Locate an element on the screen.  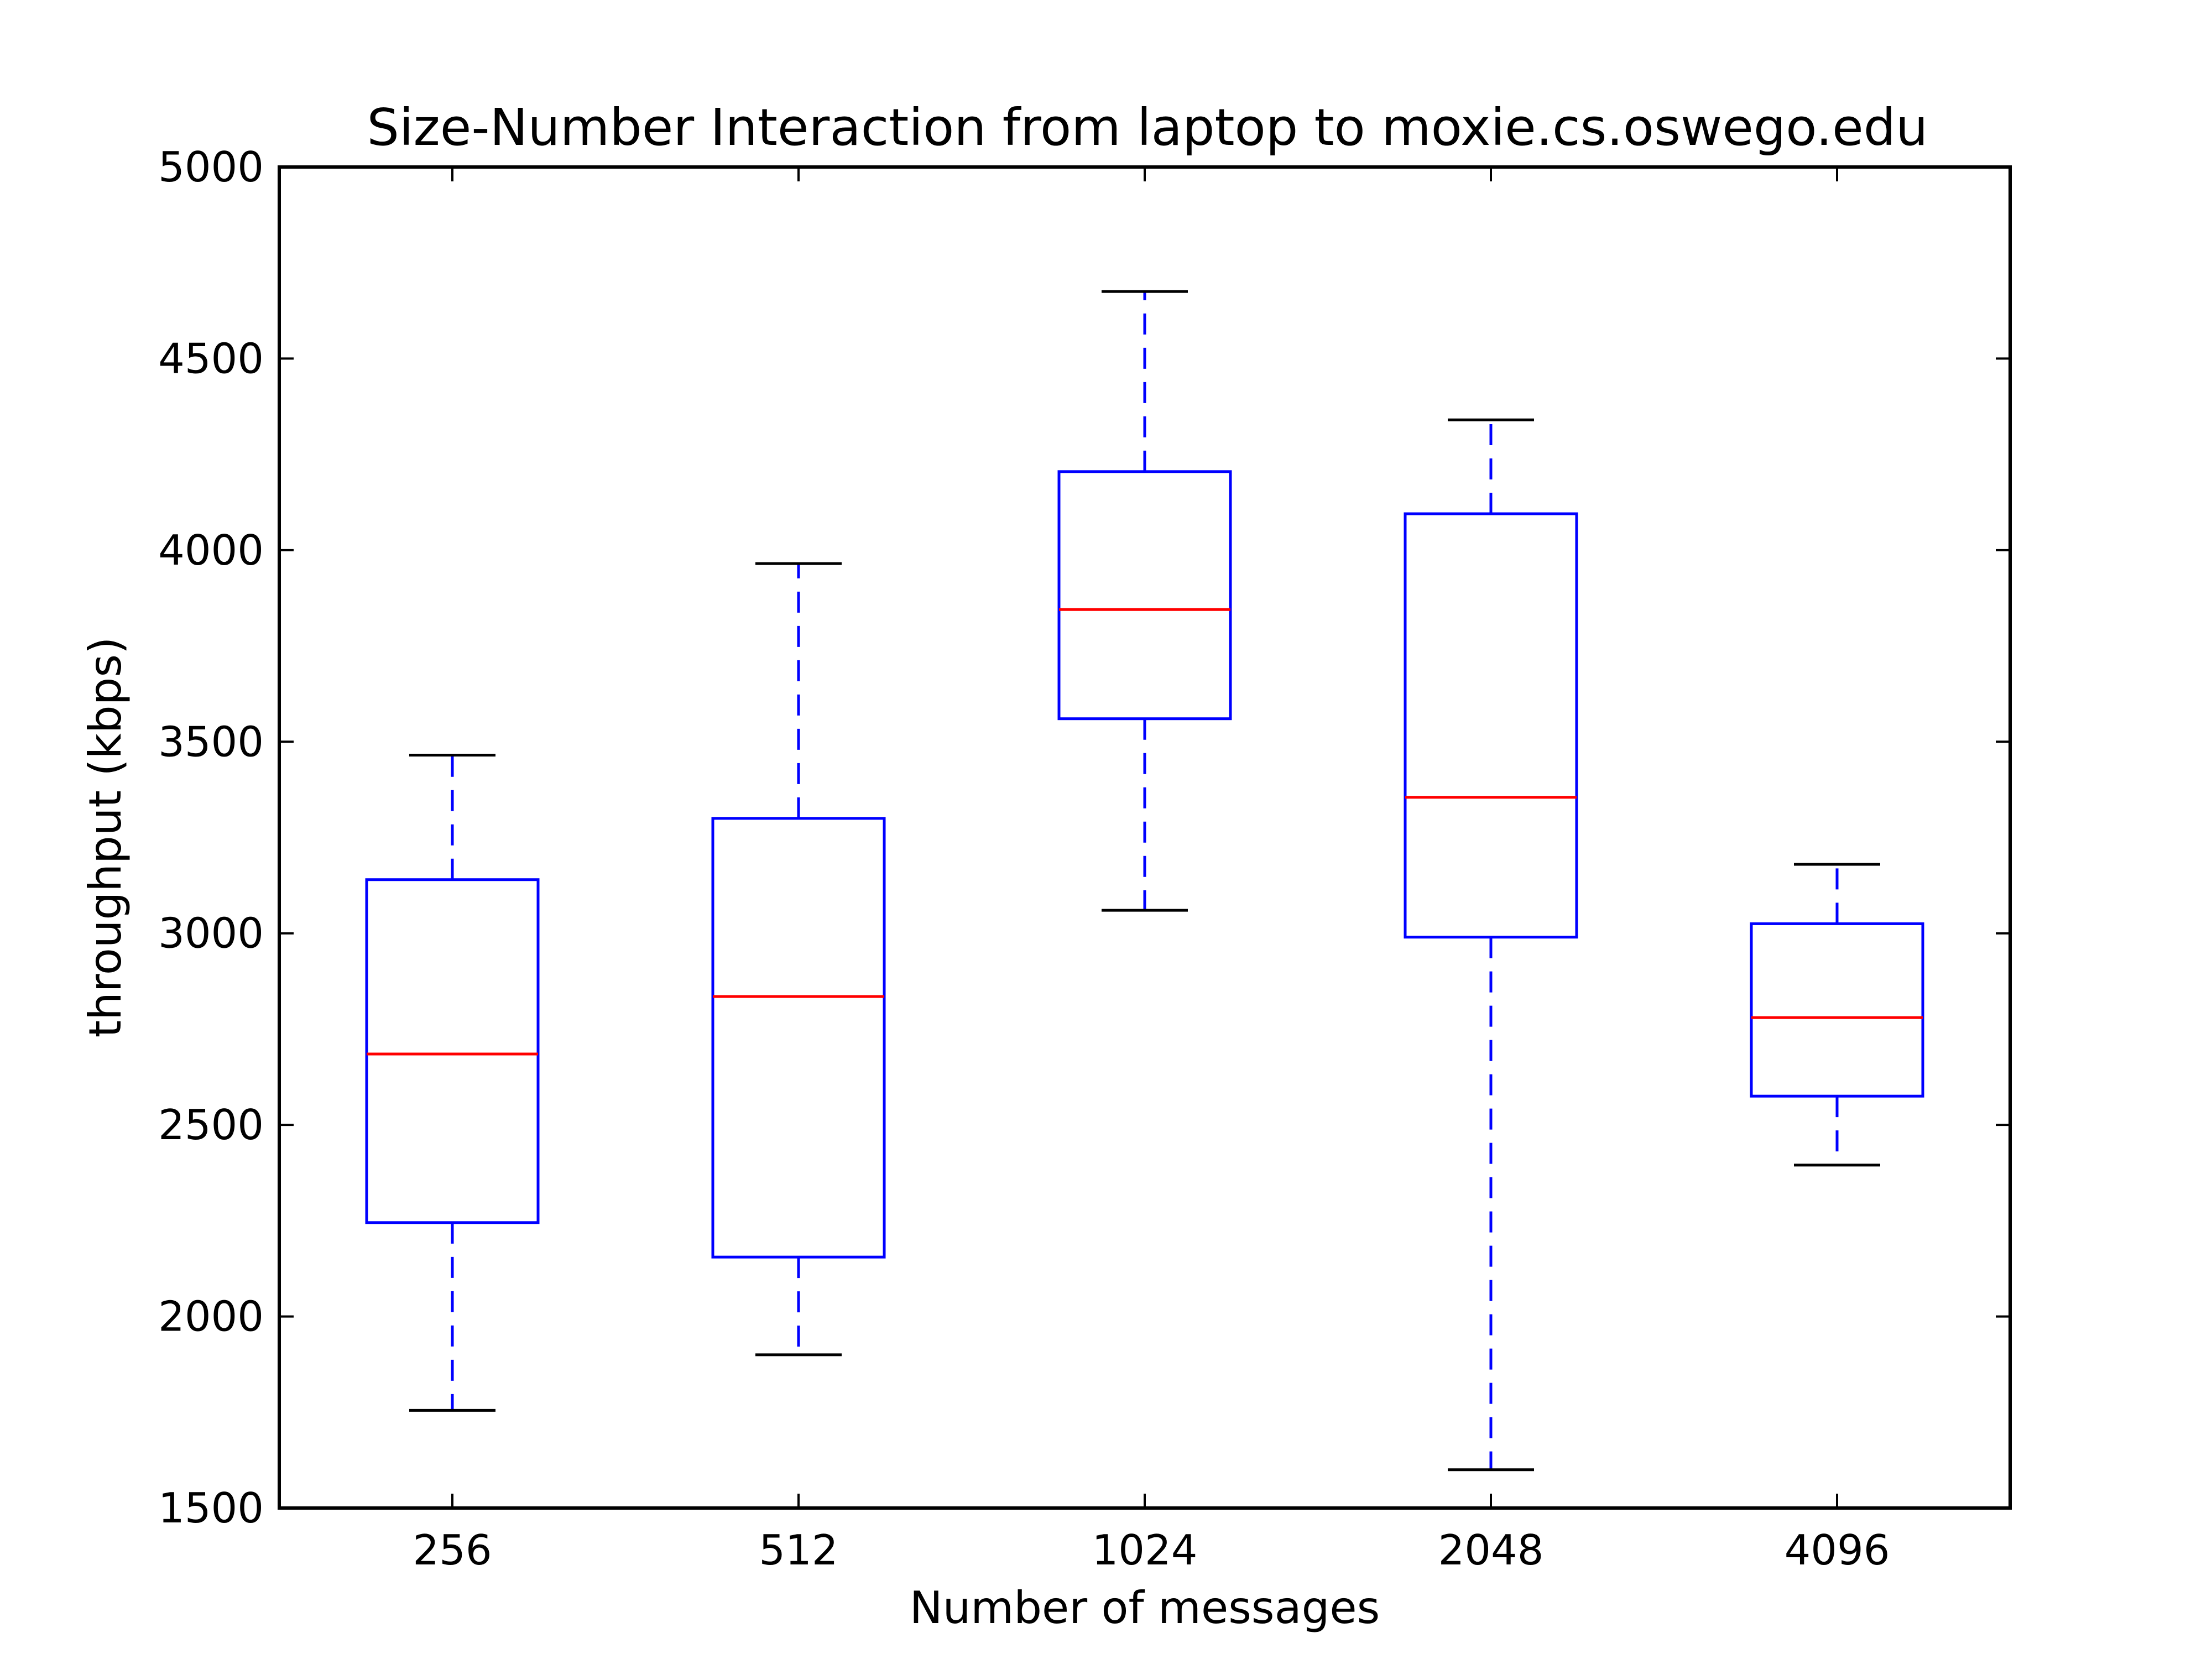
x-tick-label-1024: 1024 is located at coordinates (1145, 1550).